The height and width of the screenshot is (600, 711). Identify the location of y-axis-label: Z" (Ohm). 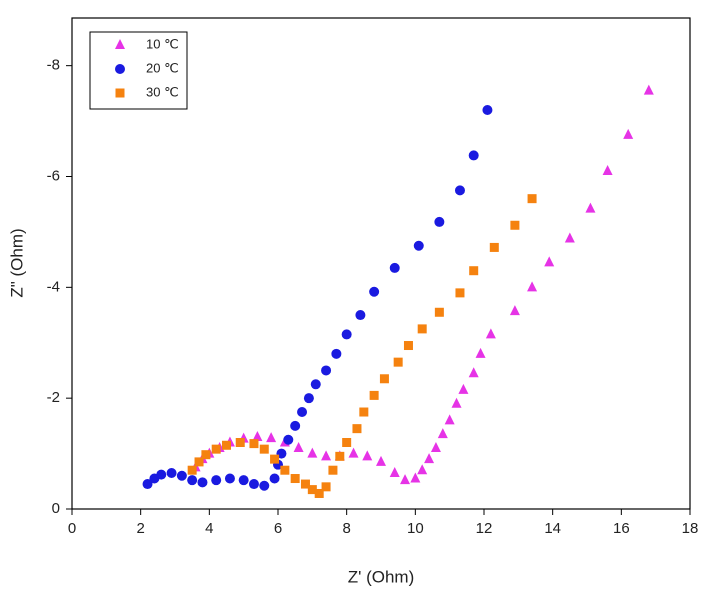
(16, 262).